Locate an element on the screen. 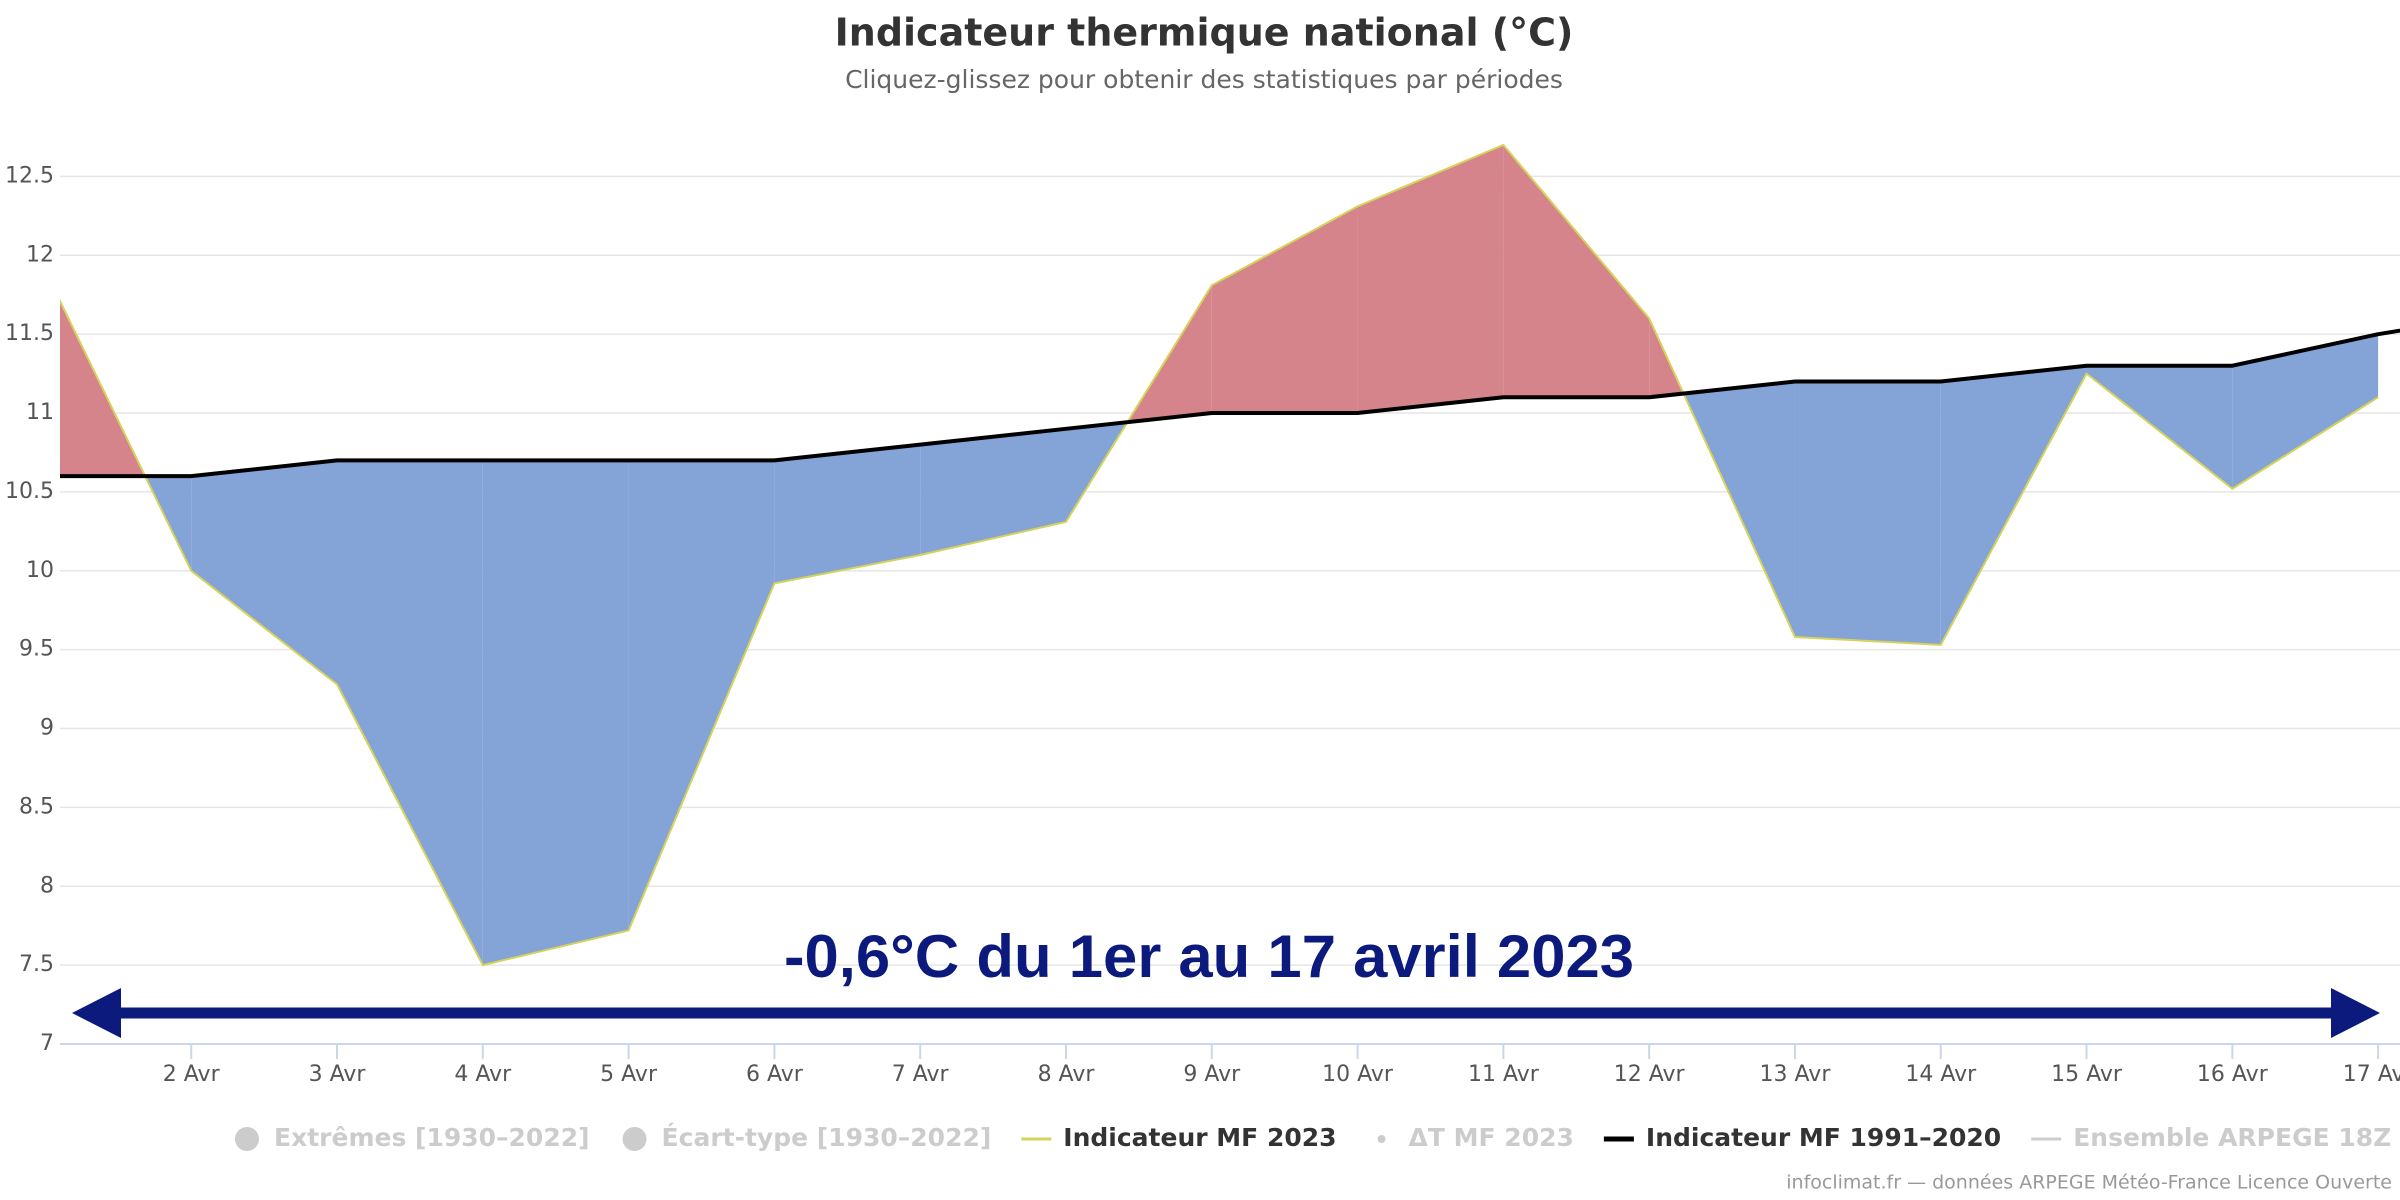 The width and height of the screenshot is (2400, 1200). y-tick-label: 7 is located at coordinates (47, 1043).